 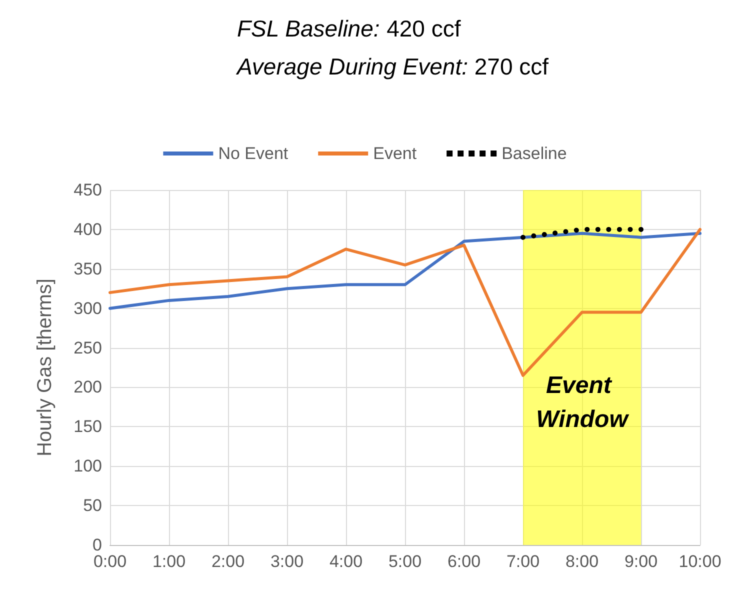 What do you see at coordinates (88, 426) in the screenshot?
I see `y-tick-label: 150` at bounding box center [88, 426].